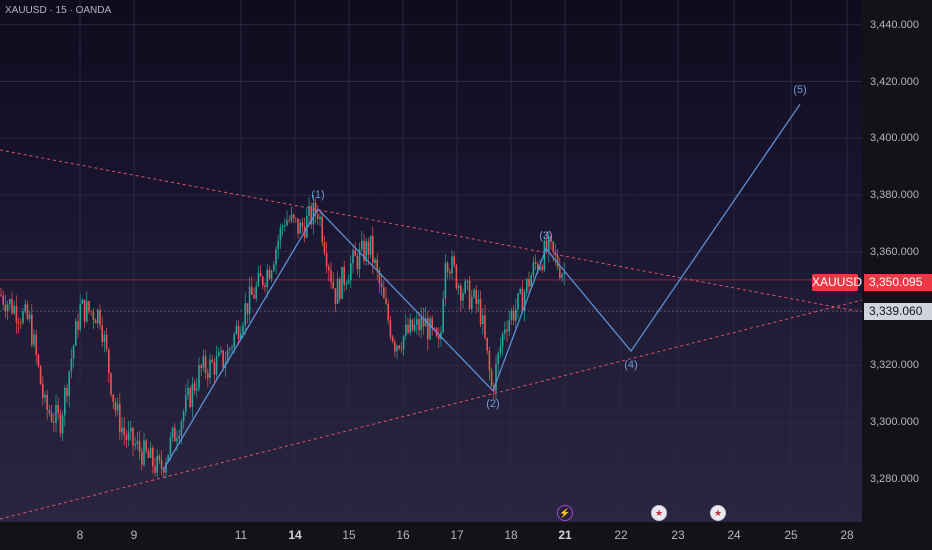 This screenshot has width=932, height=550. Describe the element at coordinates (894, 251) in the screenshot. I see `price-axis-label: 3,360.000` at that location.